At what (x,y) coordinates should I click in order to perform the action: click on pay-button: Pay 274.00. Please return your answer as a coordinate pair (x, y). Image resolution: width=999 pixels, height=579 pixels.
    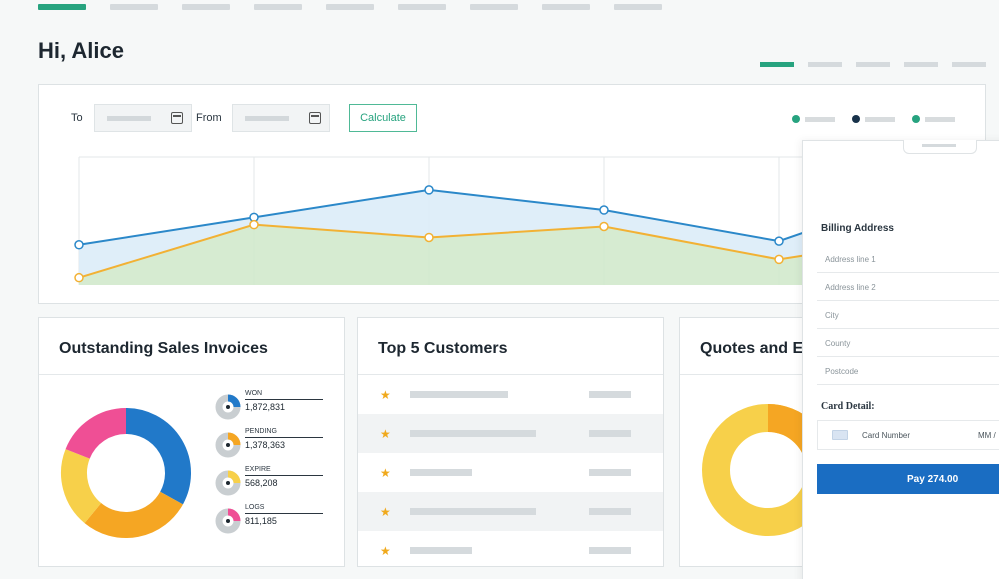
    Looking at the image, I should click on (908, 479).